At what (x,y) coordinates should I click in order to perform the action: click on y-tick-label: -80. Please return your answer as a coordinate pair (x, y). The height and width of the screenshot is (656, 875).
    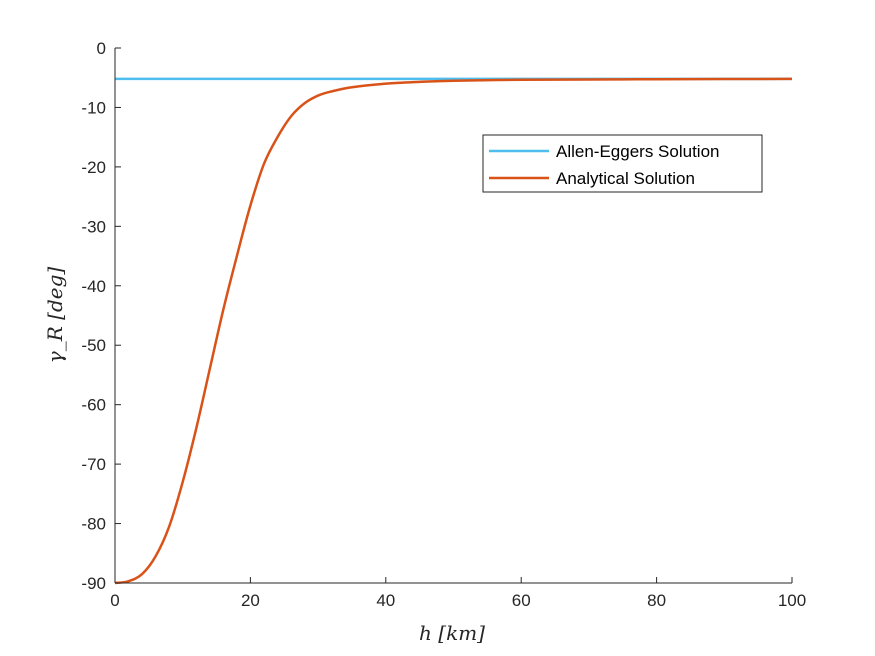
    Looking at the image, I should click on (93, 524).